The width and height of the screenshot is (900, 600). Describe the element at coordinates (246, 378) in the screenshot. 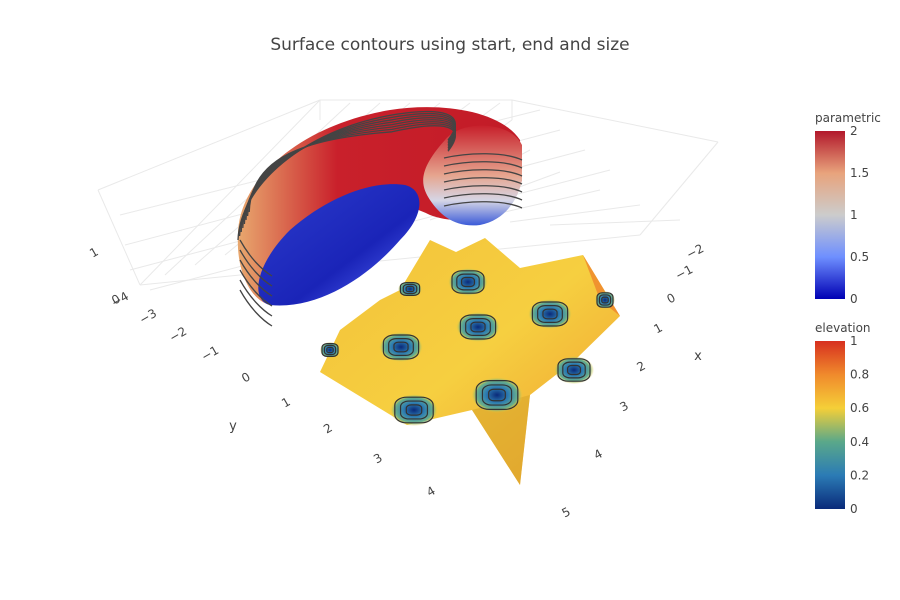

I see `y-tick-label: 0` at that location.